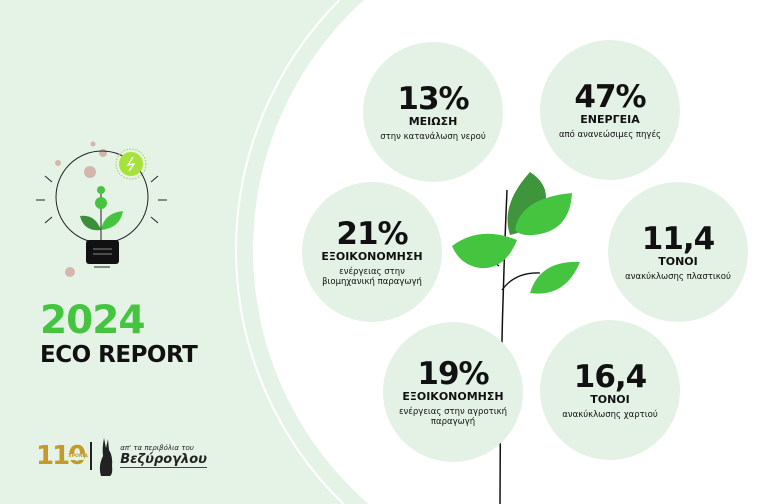  What do you see at coordinates (453, 373) in the screenshot?
I see `stat-value: 19%` at bounding box center [453, 373].